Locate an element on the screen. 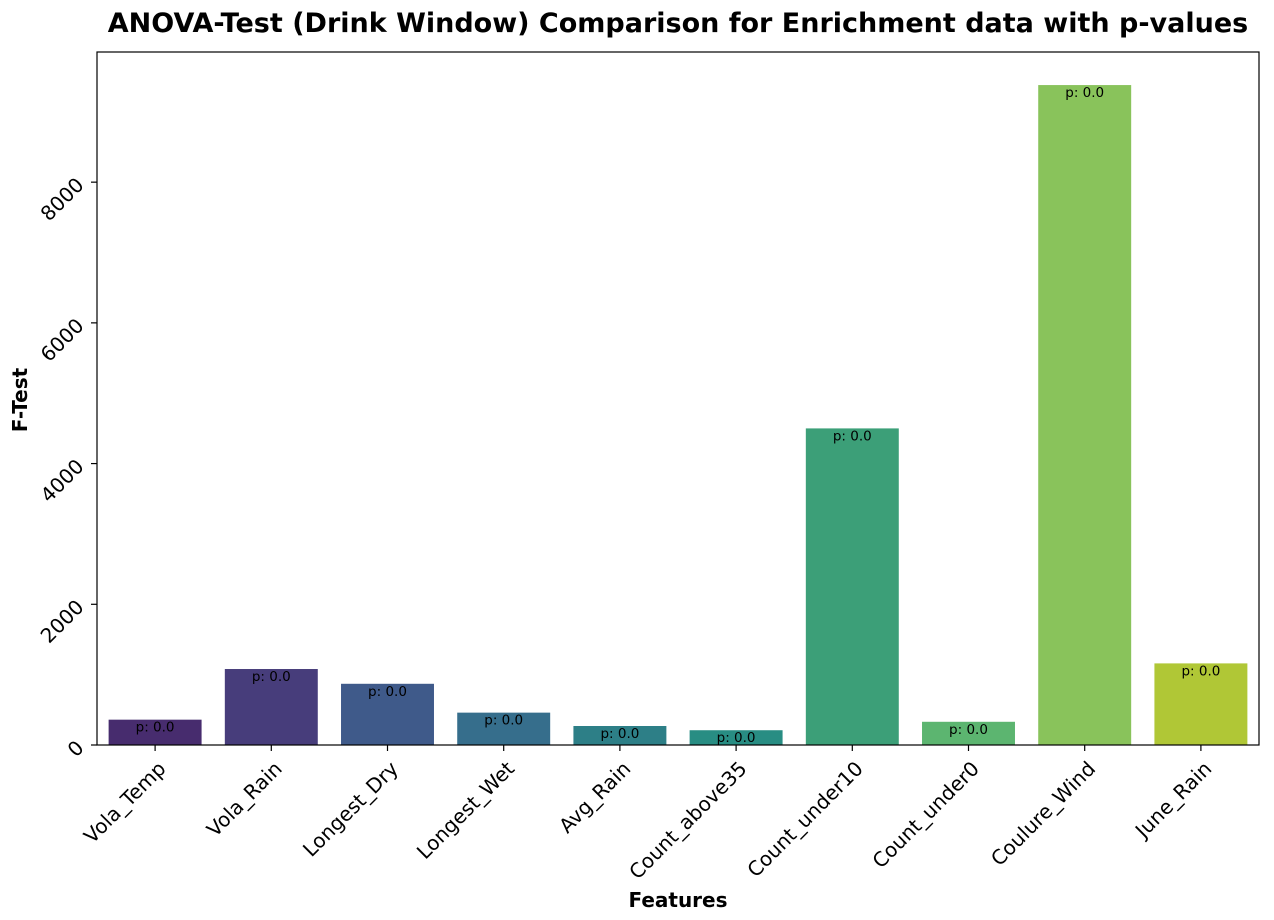  bar-longest-dry is located at coordinates (387, 714).